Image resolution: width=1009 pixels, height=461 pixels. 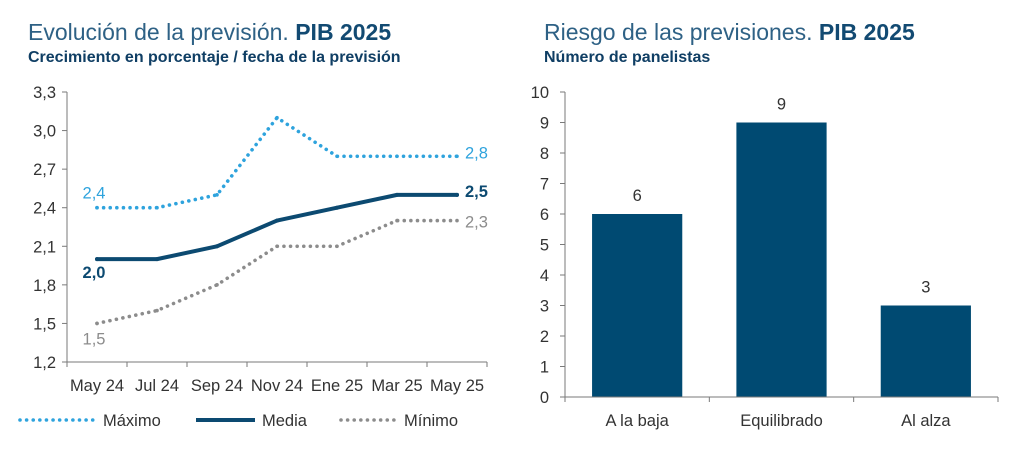 What do you see at coordinates (44, 247) in the screenshot?
I see `y-tick-label: 2,1` at bounding box center [44, 247].